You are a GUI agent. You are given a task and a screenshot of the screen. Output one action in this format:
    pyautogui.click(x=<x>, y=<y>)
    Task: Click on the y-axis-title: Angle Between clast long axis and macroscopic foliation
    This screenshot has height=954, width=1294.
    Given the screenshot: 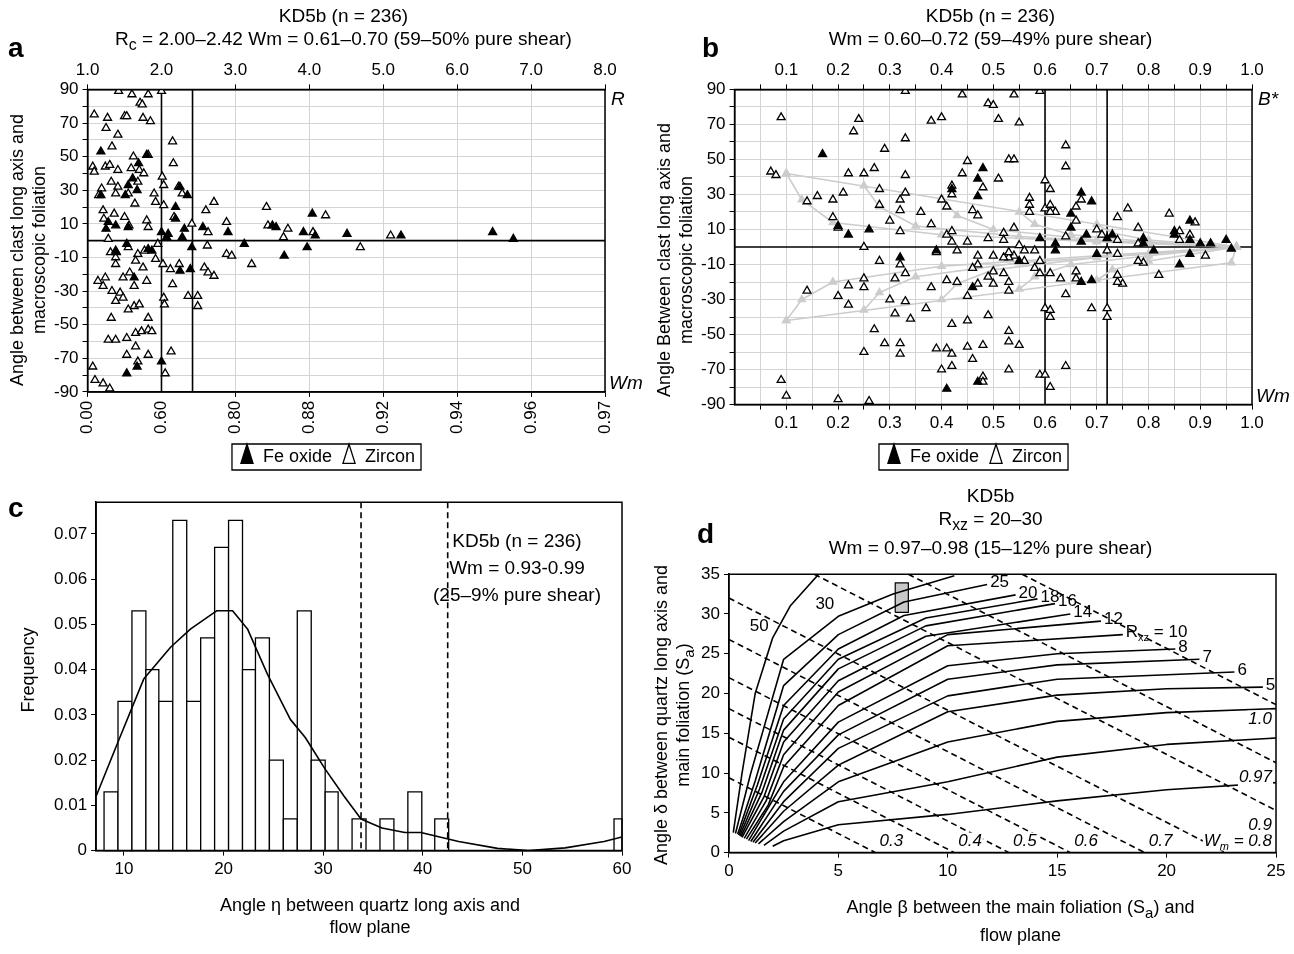 What is the action you would take?
    pyautogui.click(x=675, y=260)
    